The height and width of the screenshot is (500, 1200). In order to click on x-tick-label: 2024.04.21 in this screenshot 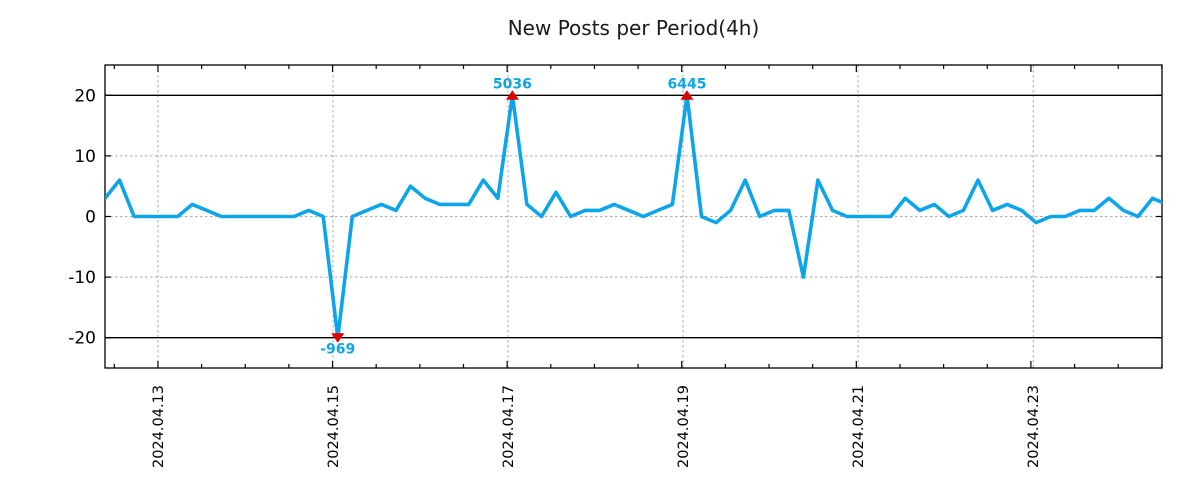, I will do `click(859, 426)`.